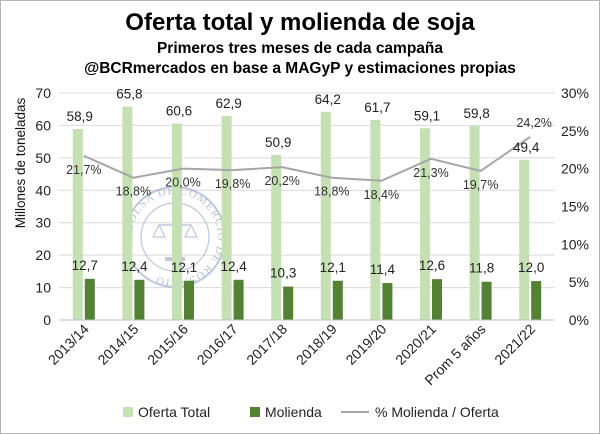 This screenshot has width=600, height=434. What do you see at coordinates (575, 131) in the screenshot?
I see `y2-tick-label: 25%` at bounding box center [575, 131].